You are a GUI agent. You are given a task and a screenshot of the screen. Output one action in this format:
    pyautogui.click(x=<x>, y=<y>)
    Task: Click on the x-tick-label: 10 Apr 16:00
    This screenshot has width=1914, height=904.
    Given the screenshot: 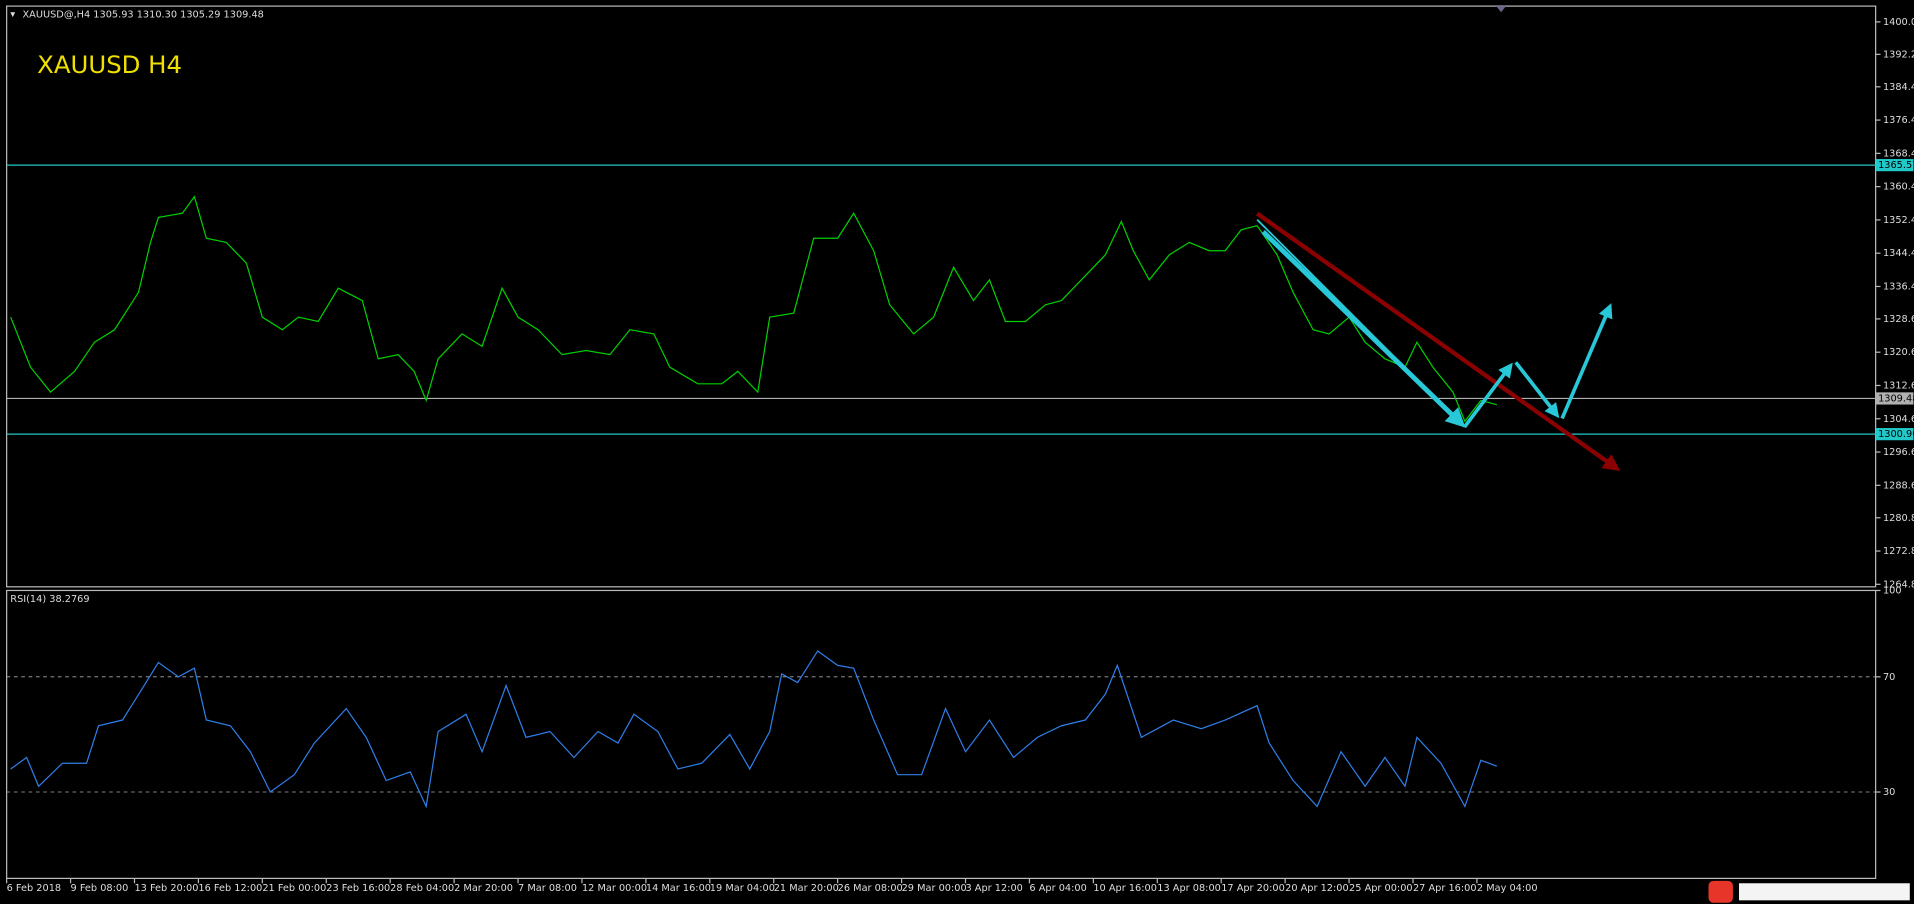 What is the action you would take?
    pyautogui.click(x=1125, y=888)
    